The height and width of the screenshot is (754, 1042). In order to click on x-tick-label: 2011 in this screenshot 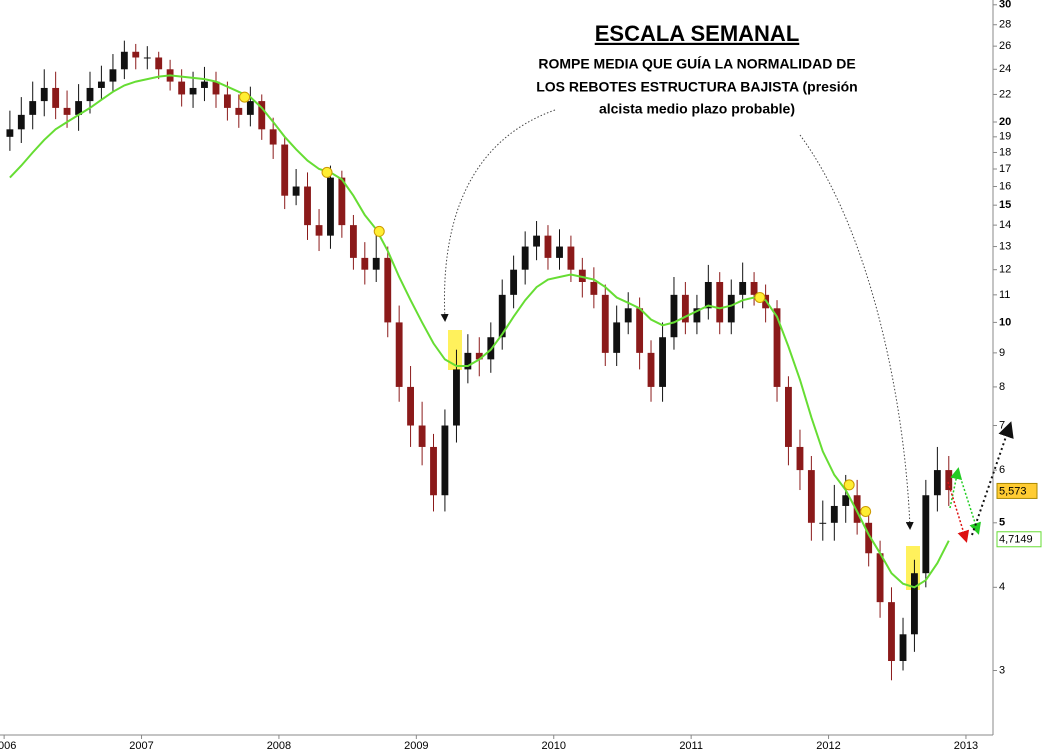, I will do `click(691, 746)`.